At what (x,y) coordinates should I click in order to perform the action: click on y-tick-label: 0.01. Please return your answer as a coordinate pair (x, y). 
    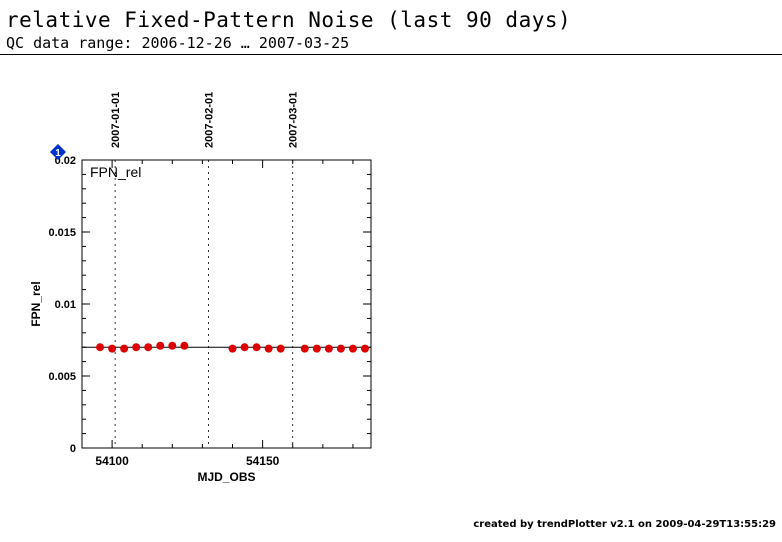
    Looking at the image, I should click on (65, 305).